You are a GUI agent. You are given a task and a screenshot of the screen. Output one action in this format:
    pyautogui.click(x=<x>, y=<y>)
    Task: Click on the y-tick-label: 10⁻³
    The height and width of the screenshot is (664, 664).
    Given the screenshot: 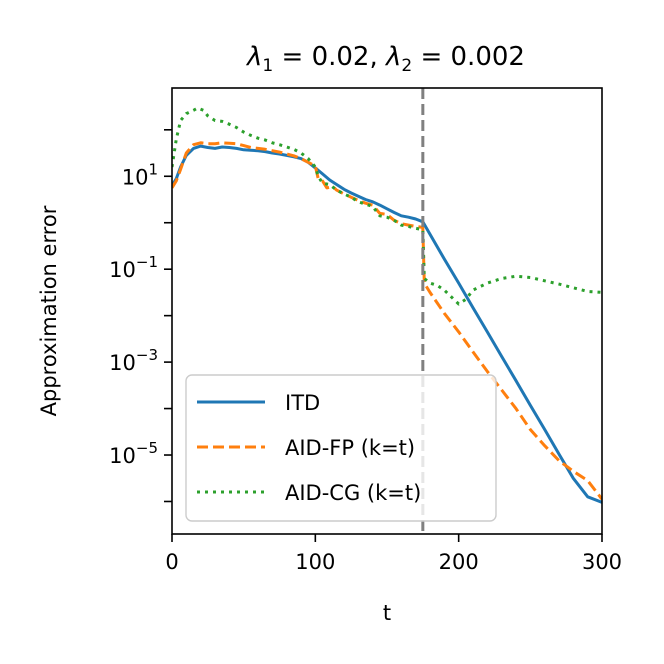 What is the action you would take?
    pyautogui.click(x=133, y=360)
    